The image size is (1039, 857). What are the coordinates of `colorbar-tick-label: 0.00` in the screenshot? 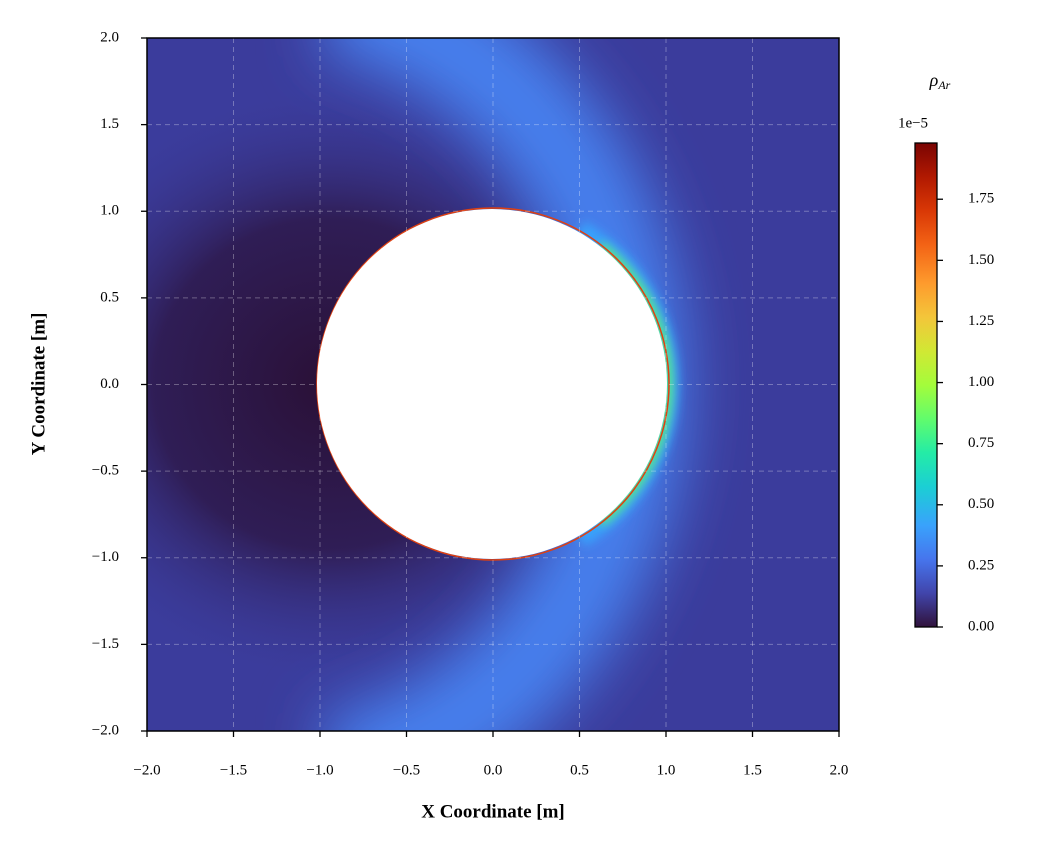 It's located at (981, 626).